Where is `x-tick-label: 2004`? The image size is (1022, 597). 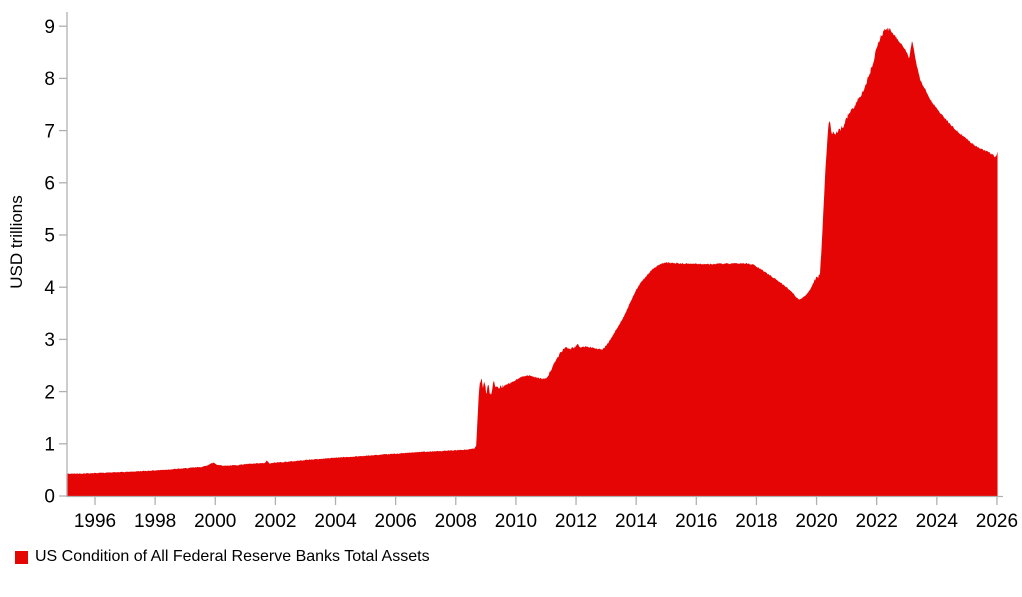
x-tick-label: 2004 is located at coordinates (335, 521).